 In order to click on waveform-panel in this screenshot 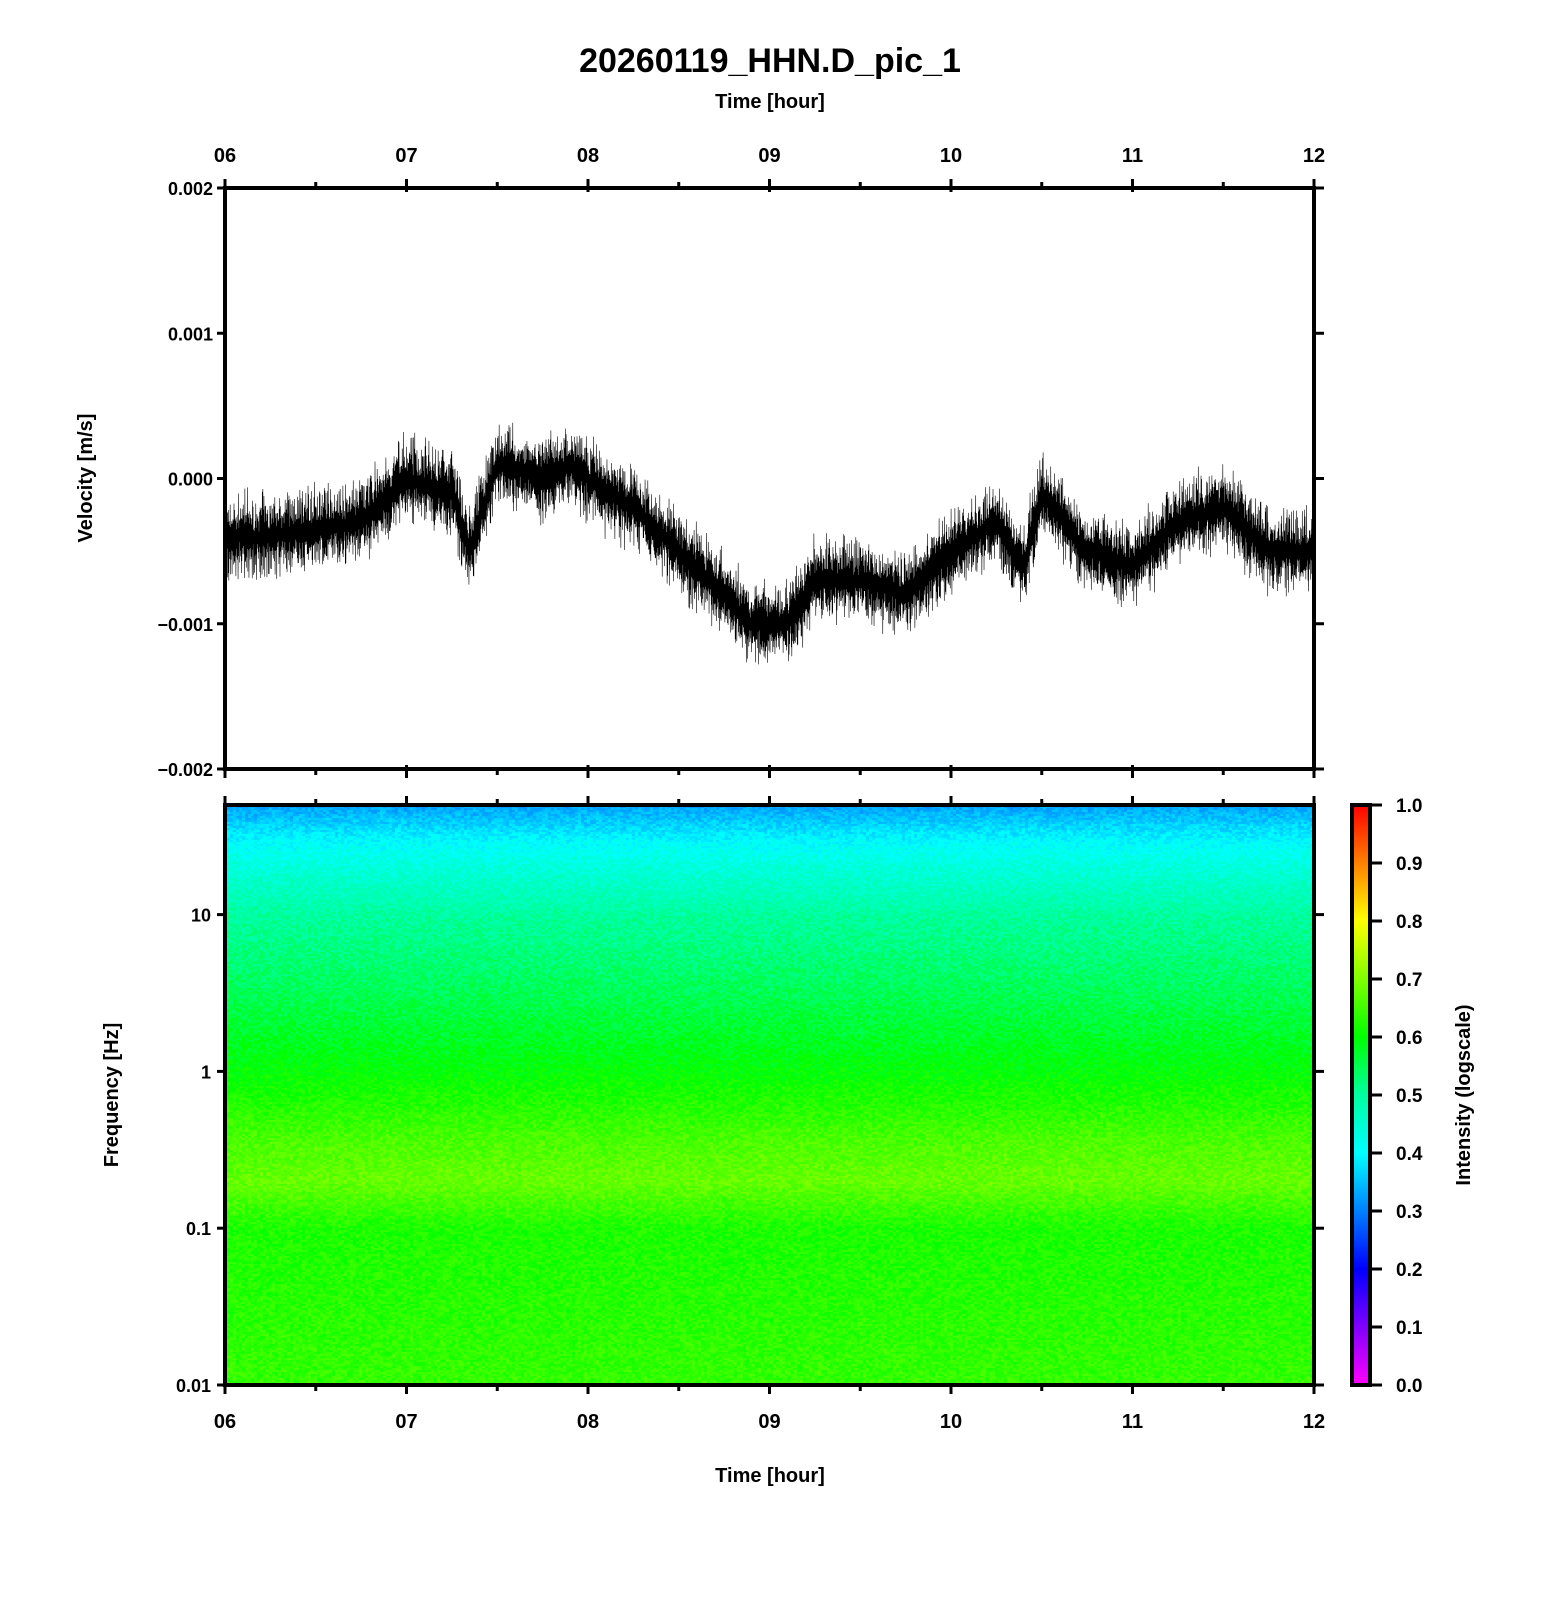, I will do `click(769, 543)`.